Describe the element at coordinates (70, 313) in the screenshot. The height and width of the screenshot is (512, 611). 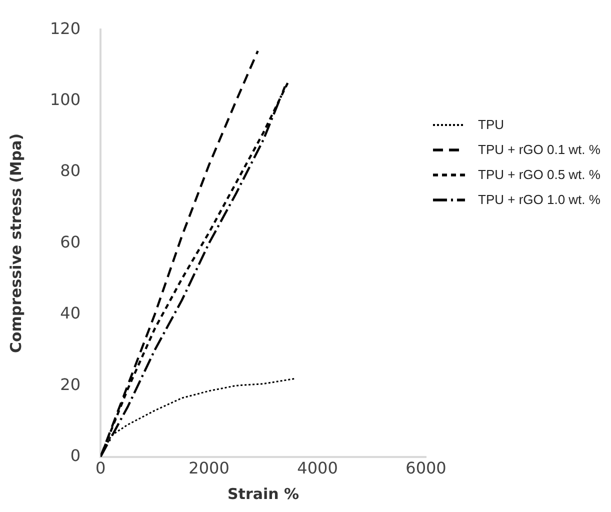
I see `y-tick-label: 40` at that location.